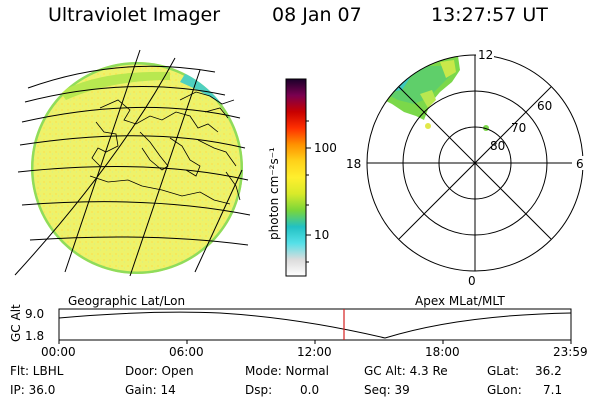 The image size is (600, 400). Describe the element at coordinates (489, 15) in the screenshot. I see `header-time: 13:27:57 UT` at that location.